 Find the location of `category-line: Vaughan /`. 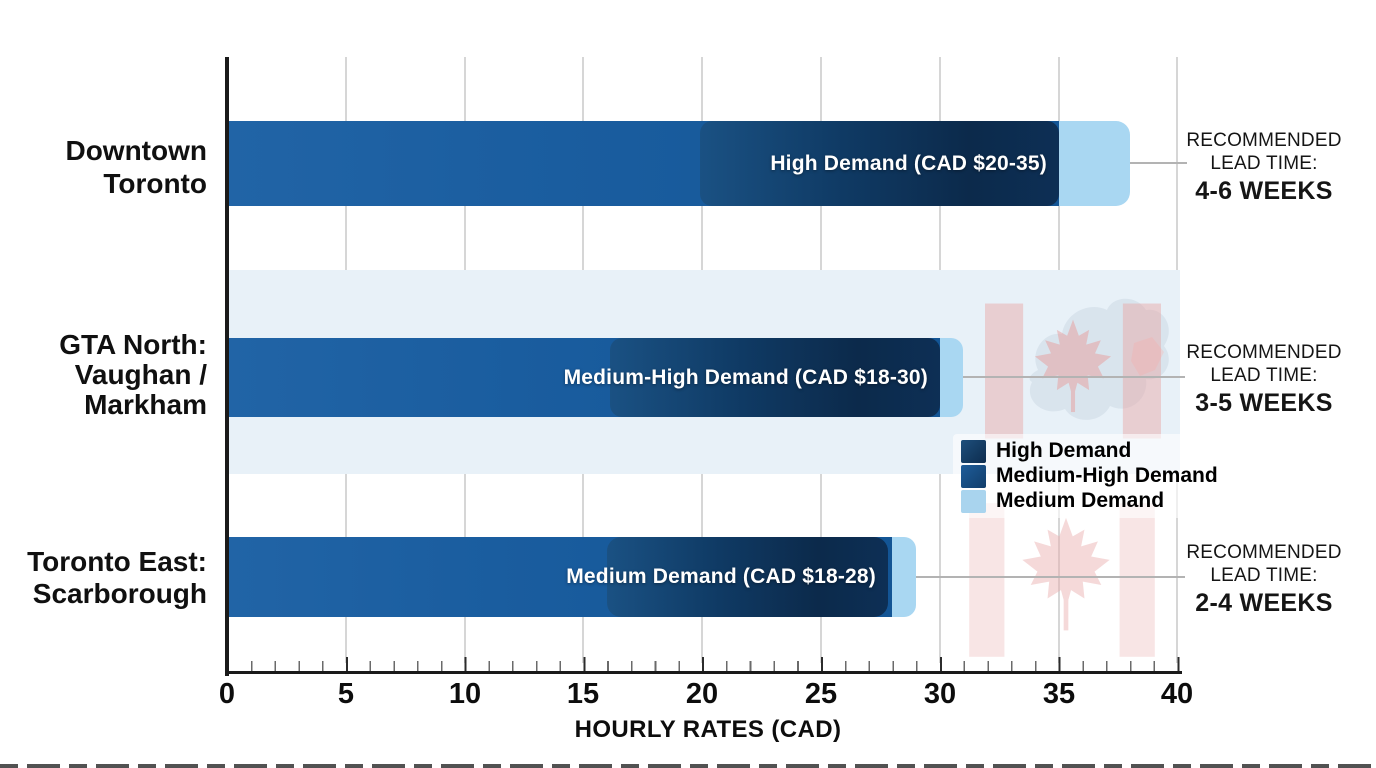

category-line: Vaughan / is located at coordinates (140, 374).